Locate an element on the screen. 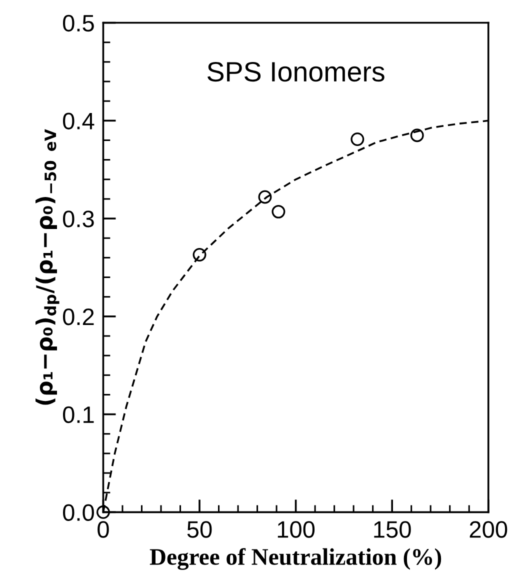 This screenshot has width=524, height=584. y-axis-title: (ρ₁−ρ₀)$_{dp}$/(ρ₁−ρ₀)$_{−50 eV}$ is located at coordinates (48, 267).